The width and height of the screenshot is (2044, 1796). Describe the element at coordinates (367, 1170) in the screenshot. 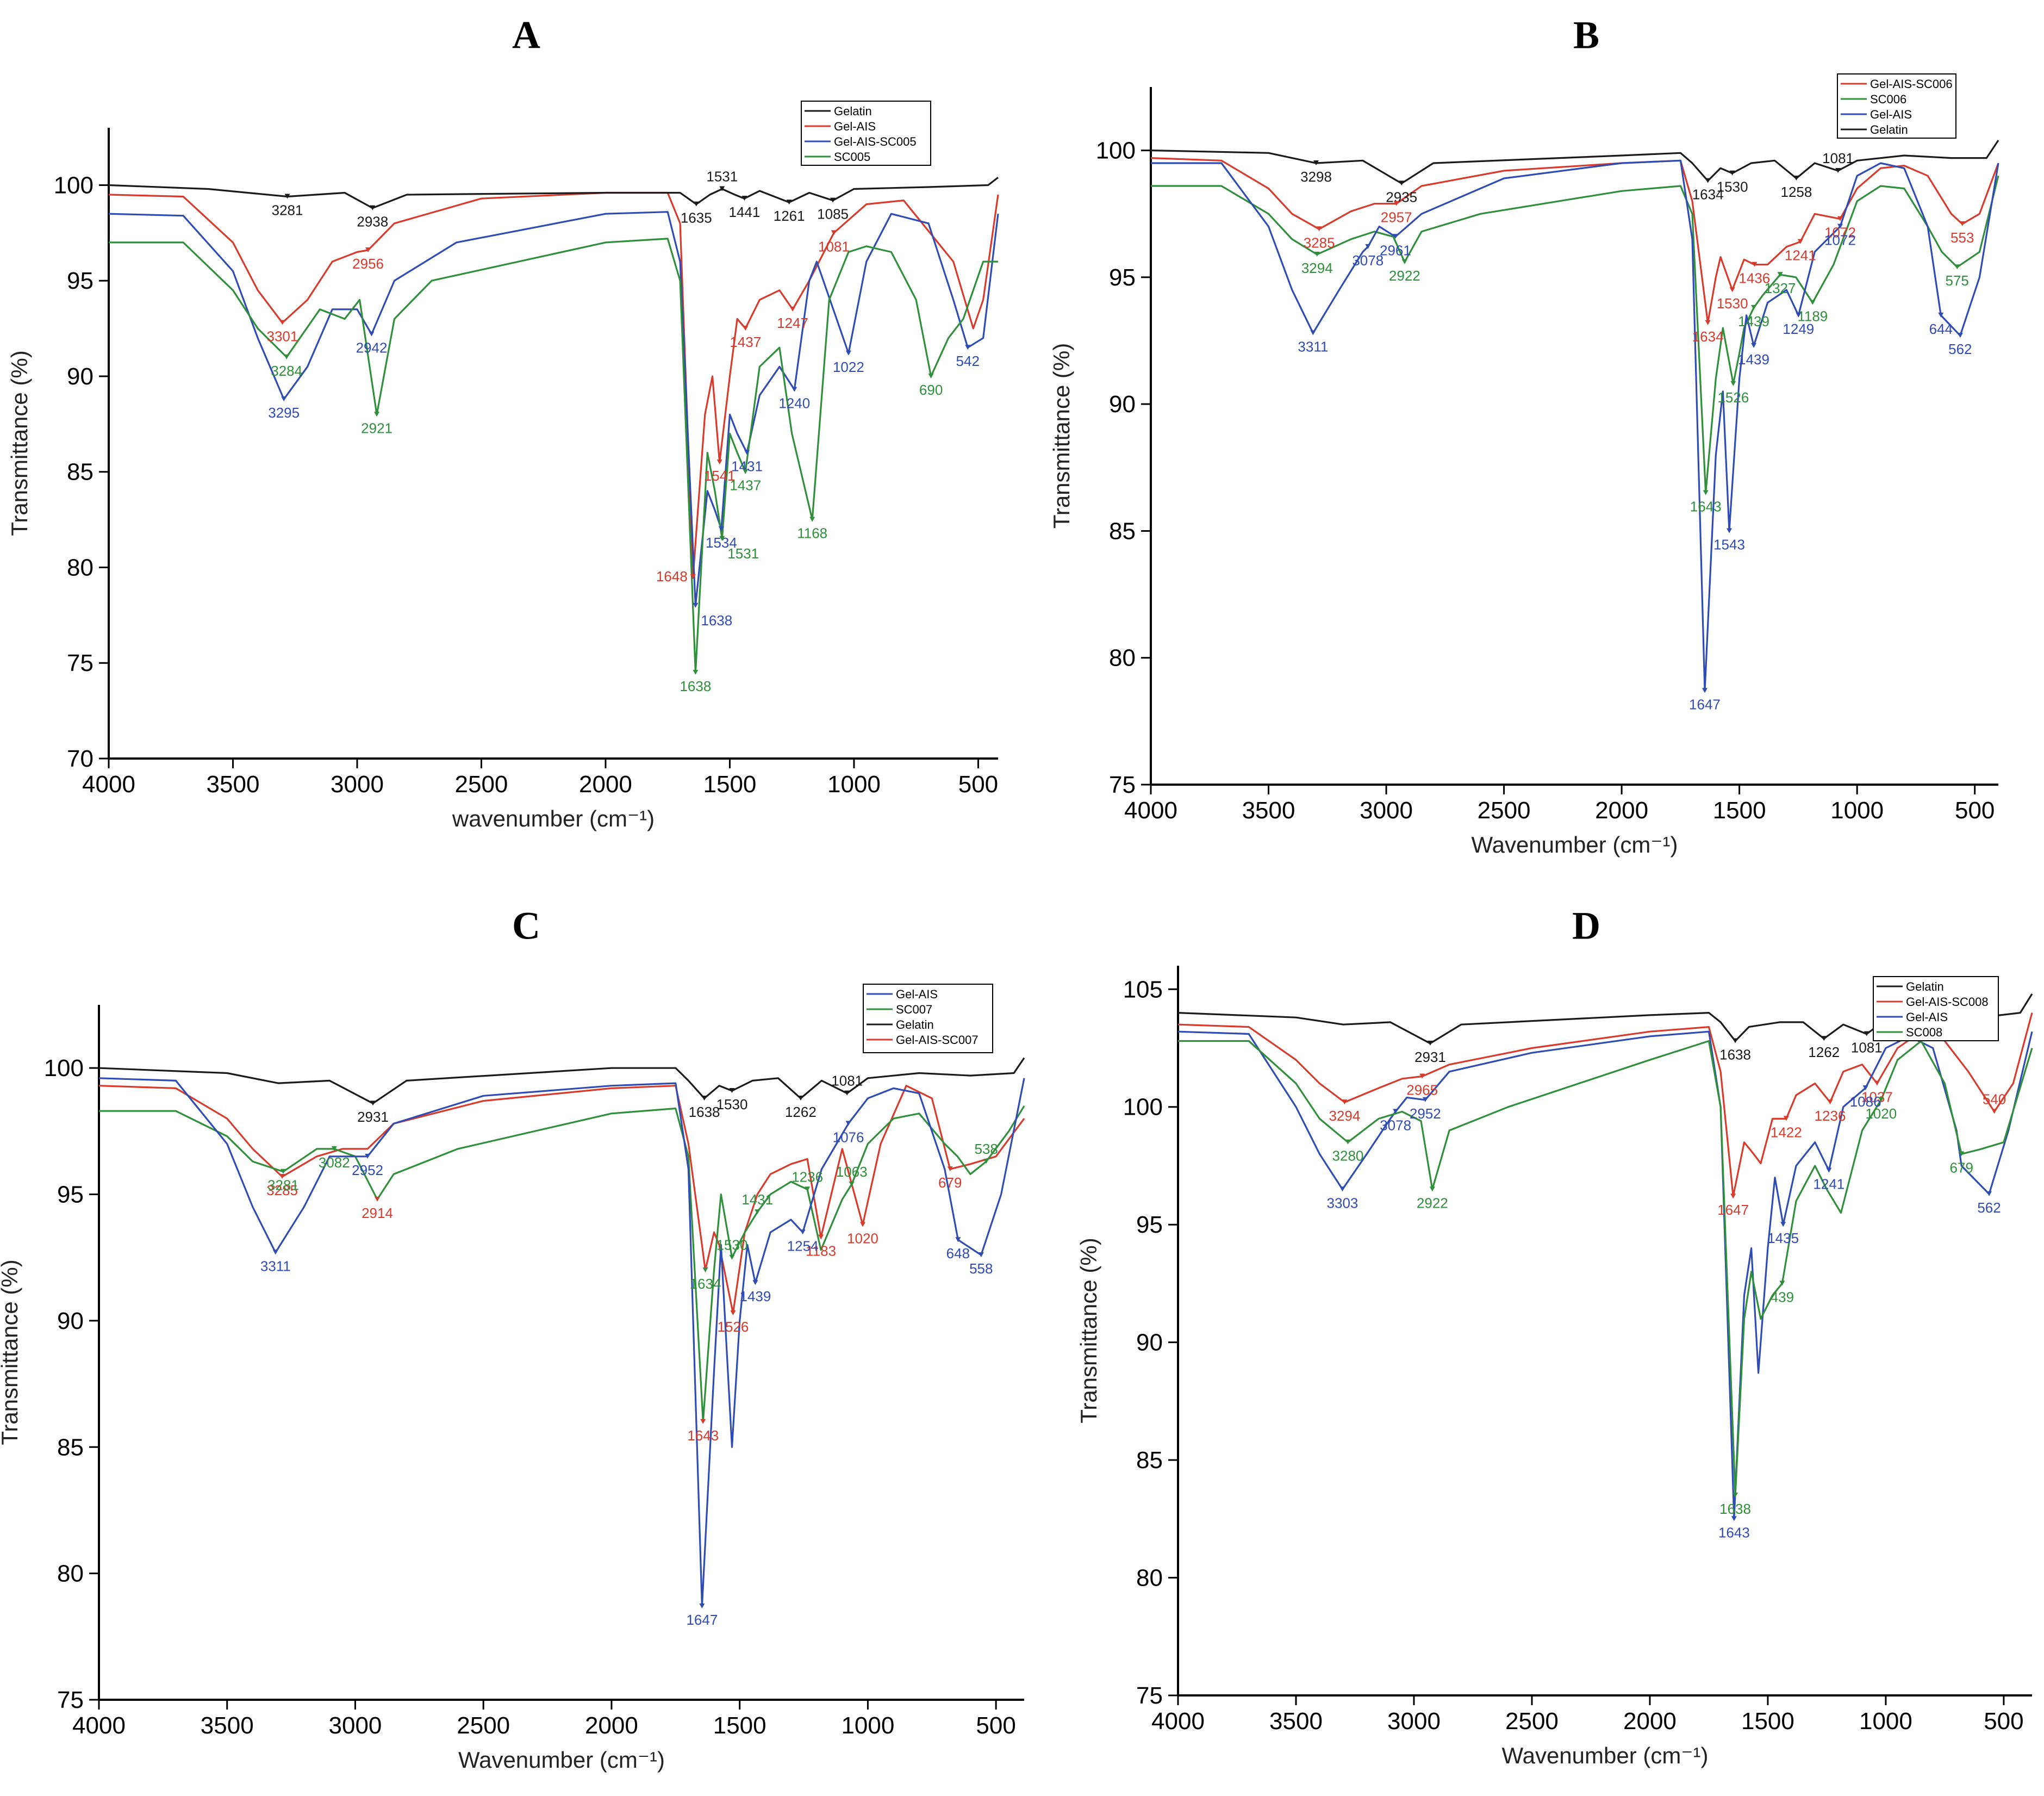

I see `peak-label: 2952` at that location.